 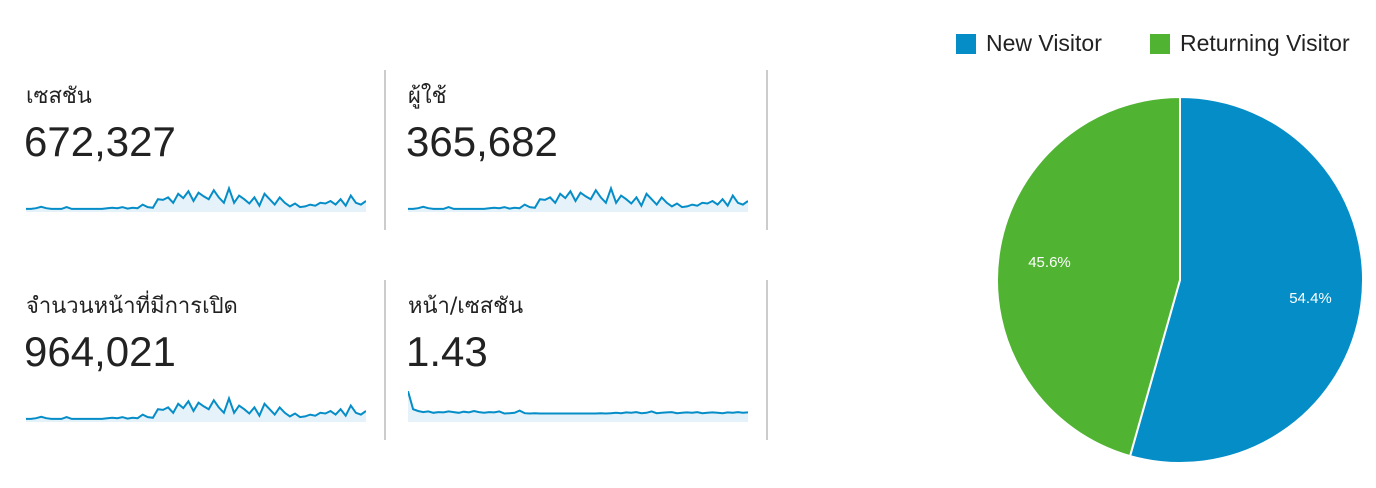 What do you see at coordinates (1265, 43) in the screenshot?
I see `legend-label: Returning Visitor` at bounding box center [1265, 43].